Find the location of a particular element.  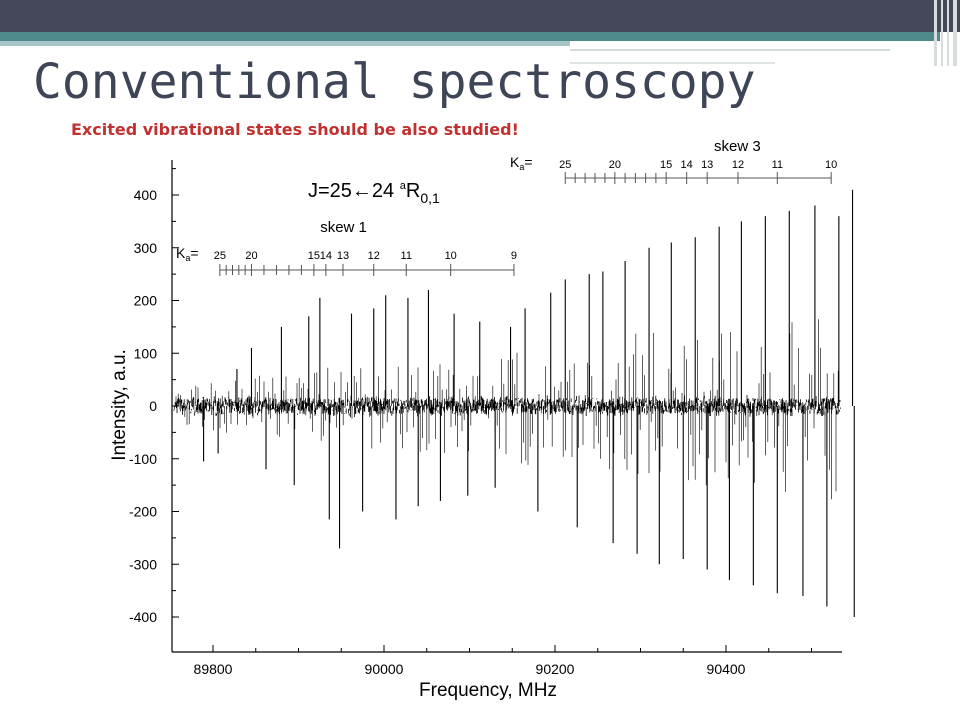

y-tick-label: 0 is located at coordinates (153, 406).